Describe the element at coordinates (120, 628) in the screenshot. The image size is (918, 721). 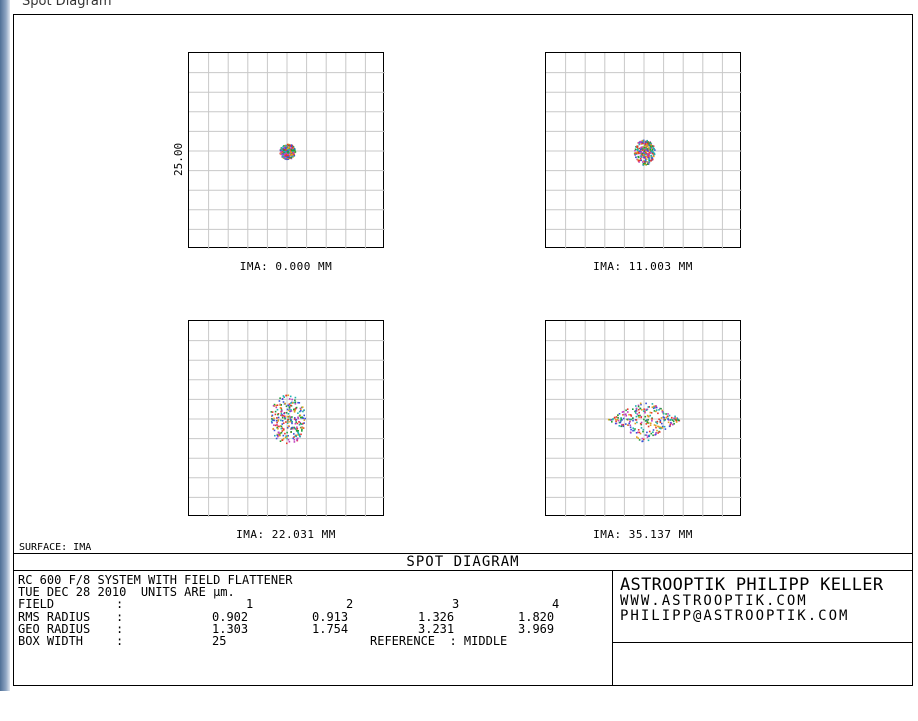
I see `colon: :` at that location.